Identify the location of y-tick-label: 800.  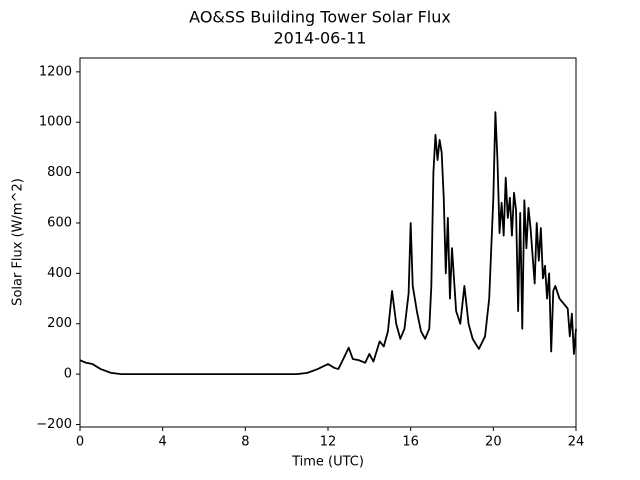
(59, 172).